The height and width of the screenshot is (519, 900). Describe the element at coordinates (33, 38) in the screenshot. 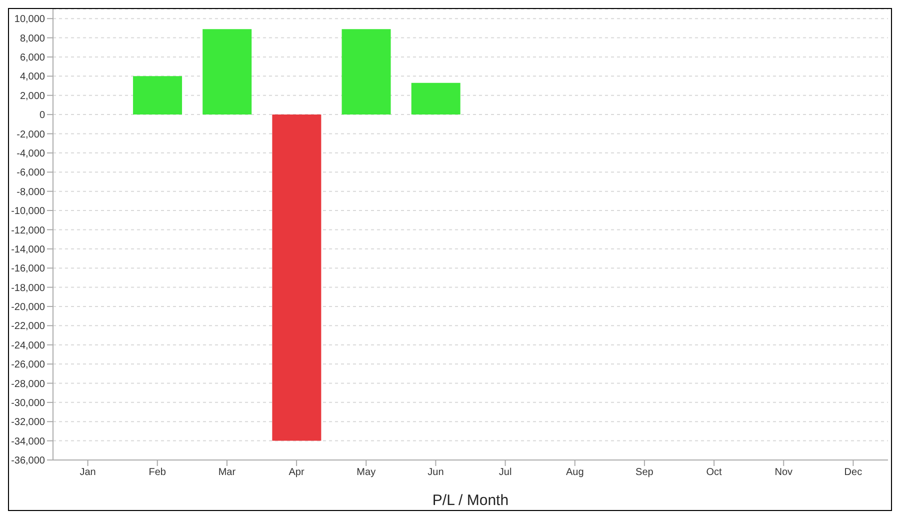

I see `y-tick-label: 8,000` at that location.